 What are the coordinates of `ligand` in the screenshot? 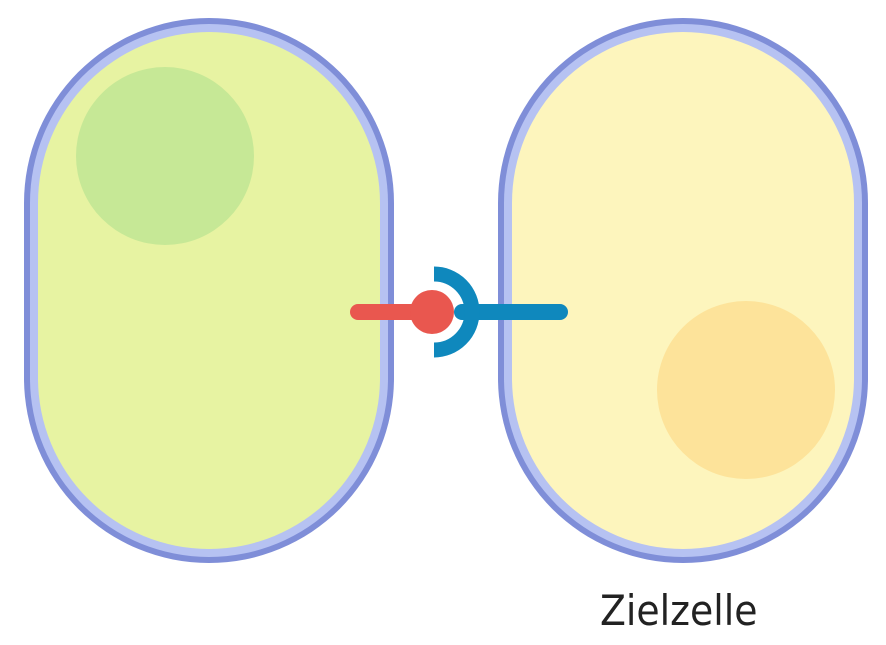 It's located at (402, 312).